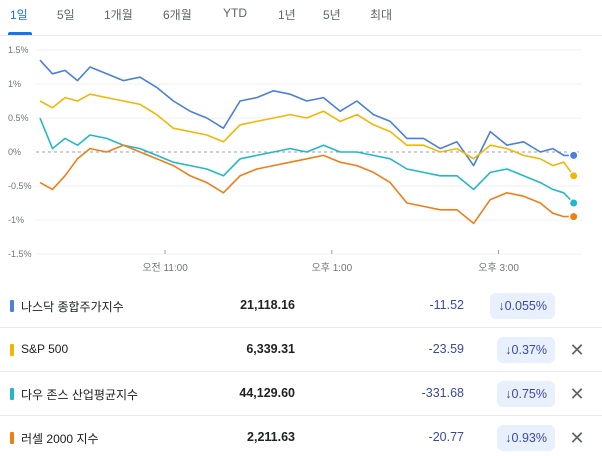  I want to click on index-name: 러셀 2000 지수, so click(60, 439).